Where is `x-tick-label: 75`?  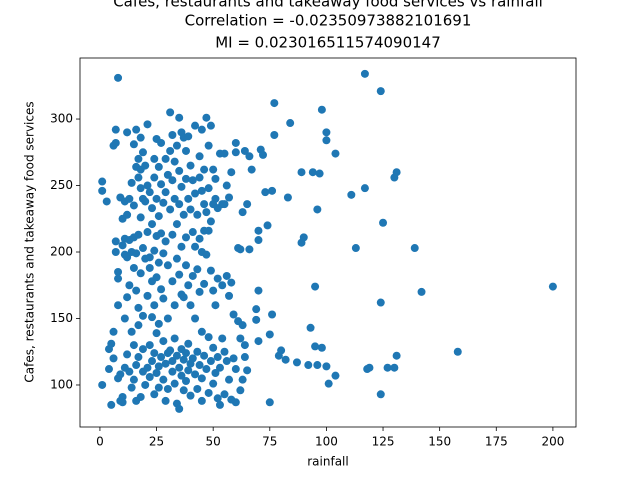
x-tick-label: 75 is located at coordinates (269, 442).